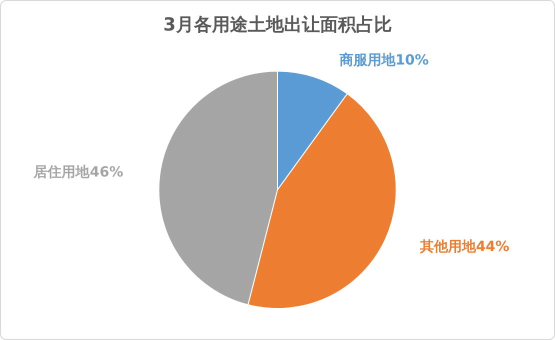 This screenshot has height=340, width=555. I want to click on slice-label: 商服用地10%, so click(383, 60).